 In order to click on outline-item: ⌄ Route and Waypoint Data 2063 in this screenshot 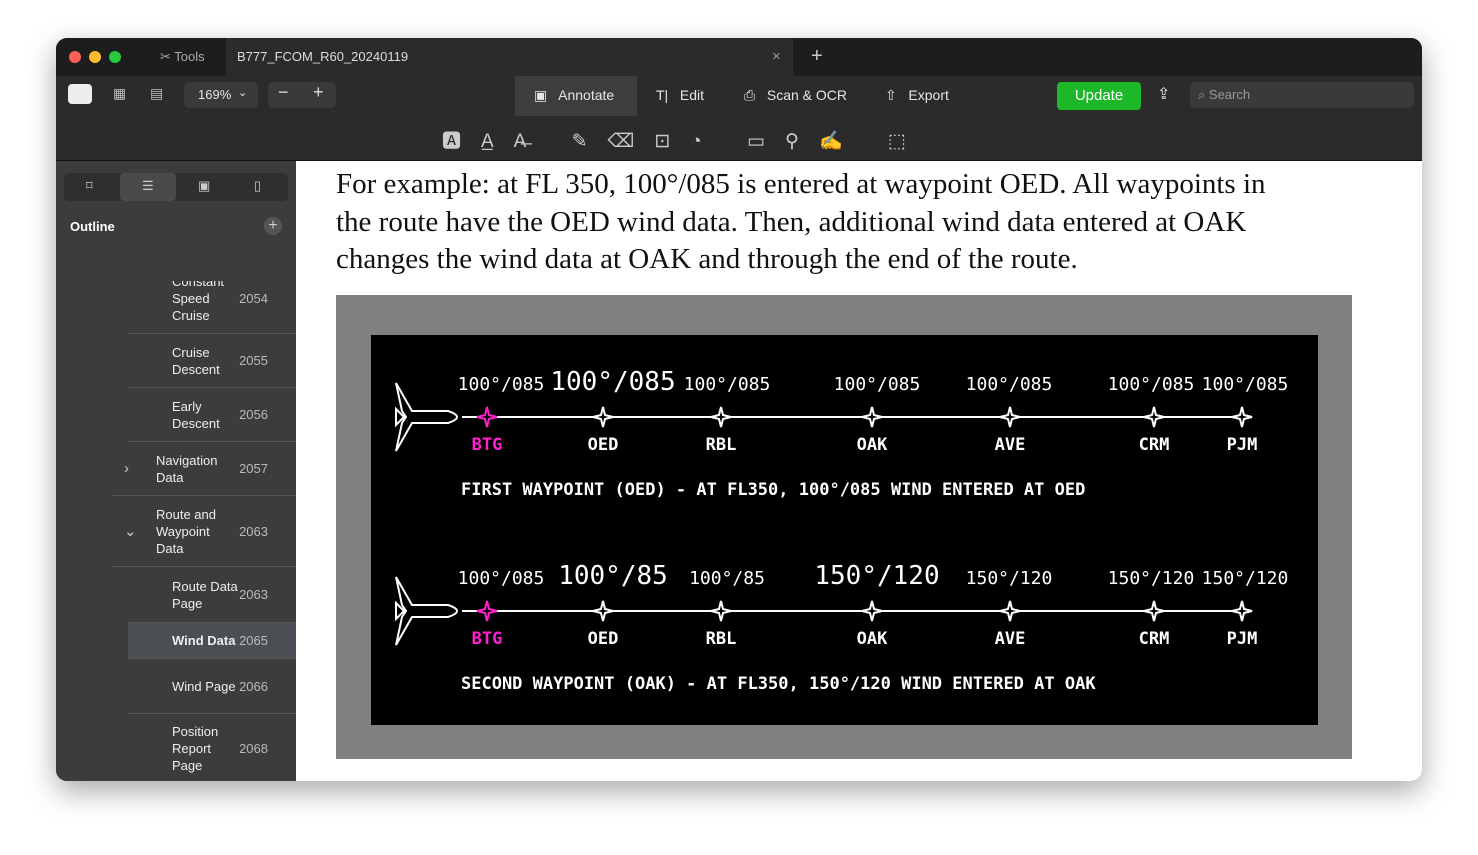, I will do `click(204, 531)`.